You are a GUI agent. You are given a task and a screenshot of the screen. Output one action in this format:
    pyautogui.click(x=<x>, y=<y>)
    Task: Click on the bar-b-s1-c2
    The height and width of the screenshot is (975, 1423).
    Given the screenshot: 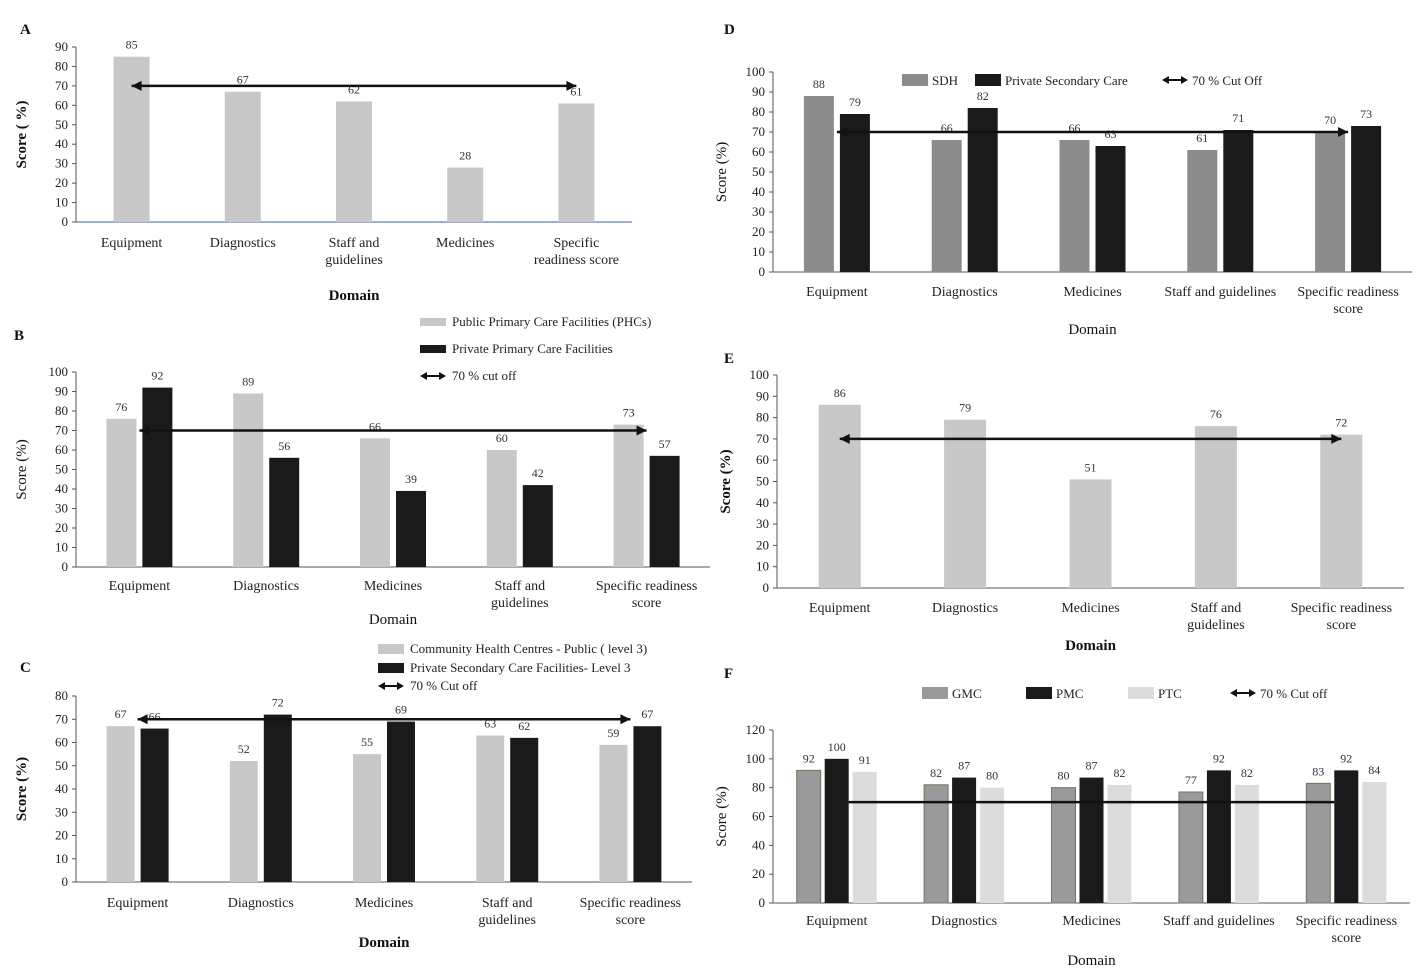 What is the action you would take?
    pyautogui.click(x=411, y=528)
    